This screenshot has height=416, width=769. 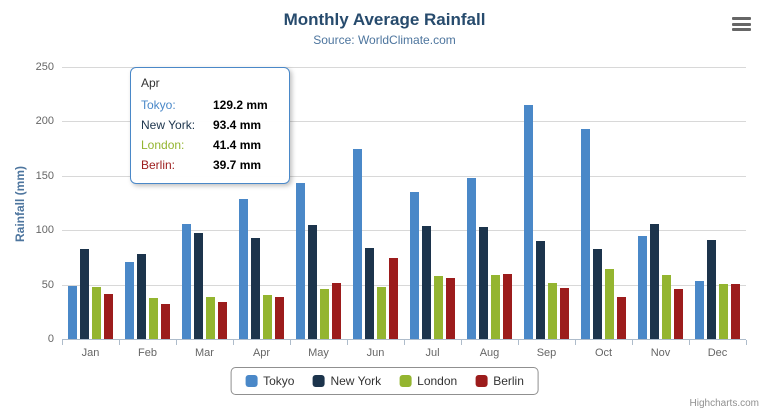 What do you see at coordinates (426, 282) in the screenshot?
I see `bar-new-york-jul` at bounding box center [426, 282].